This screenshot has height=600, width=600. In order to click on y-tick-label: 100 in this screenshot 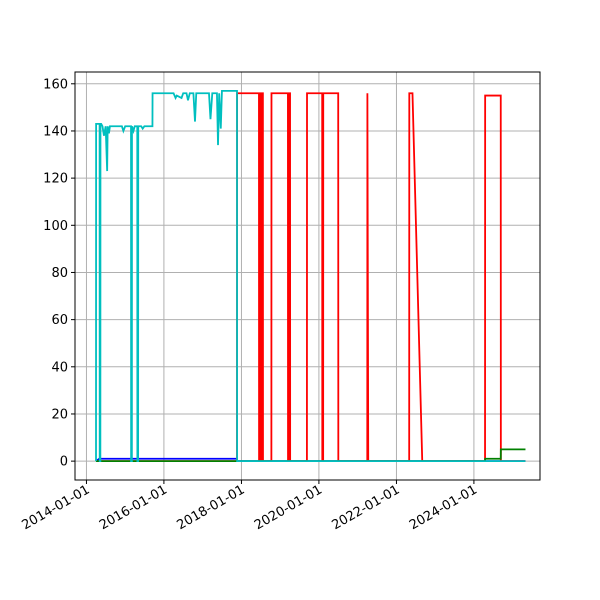, I will do `click(55, 226)`.